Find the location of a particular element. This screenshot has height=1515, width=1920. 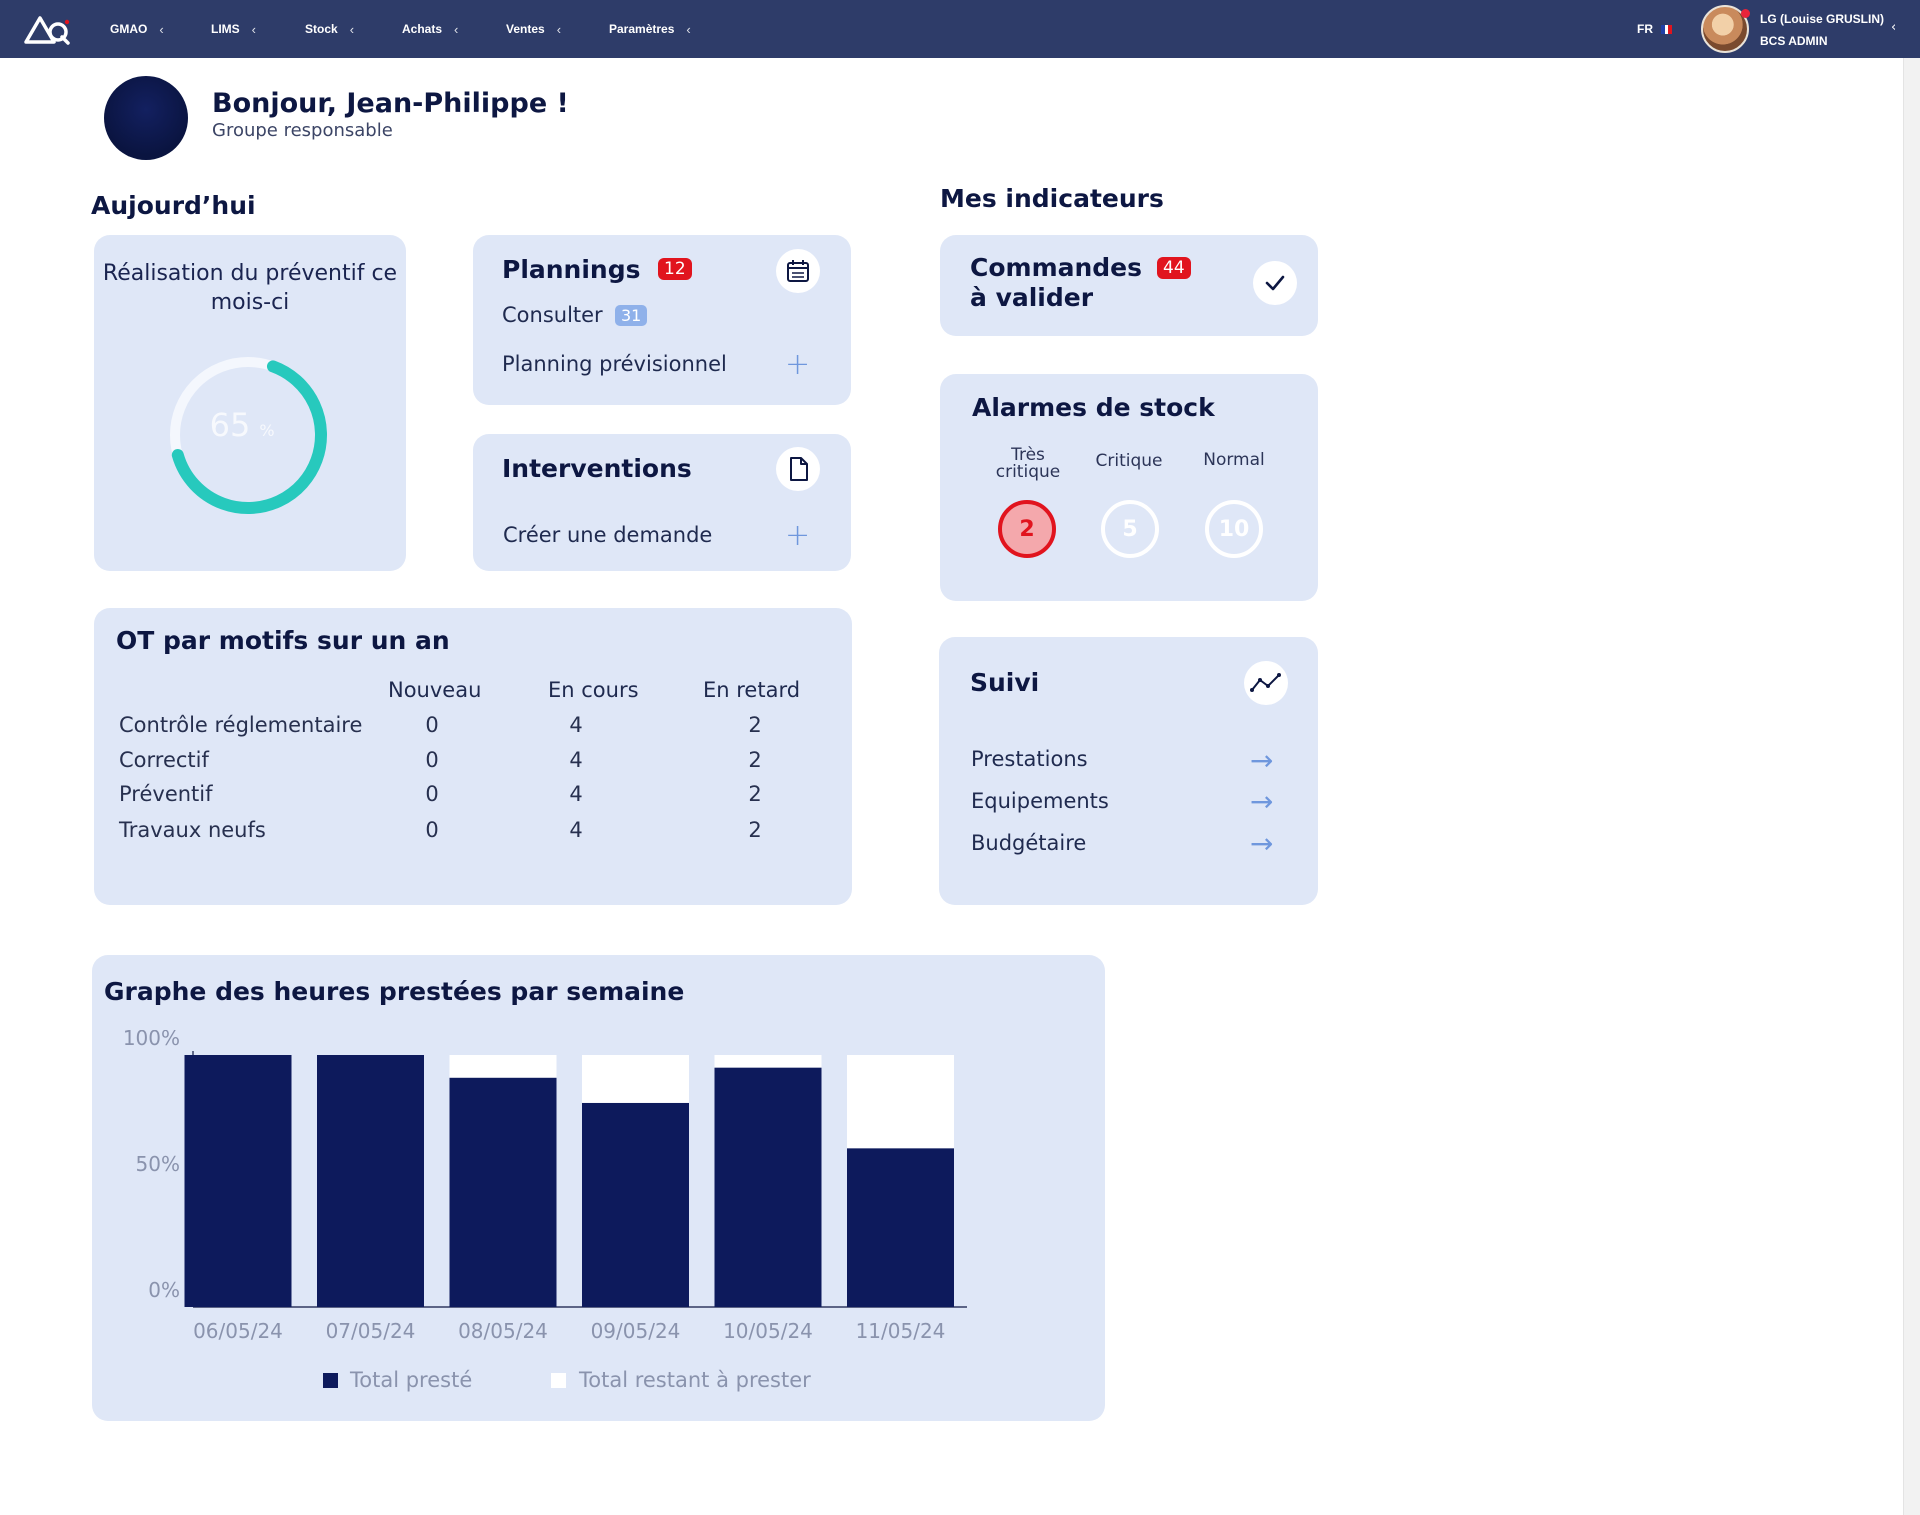

legend-swatch-performed is located at coordinates (330, 1380).